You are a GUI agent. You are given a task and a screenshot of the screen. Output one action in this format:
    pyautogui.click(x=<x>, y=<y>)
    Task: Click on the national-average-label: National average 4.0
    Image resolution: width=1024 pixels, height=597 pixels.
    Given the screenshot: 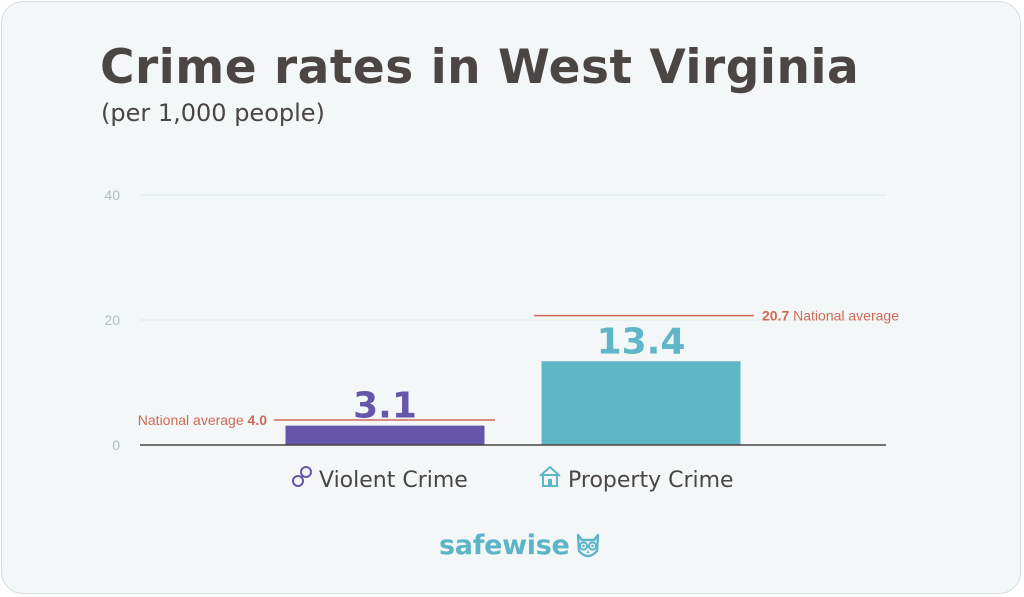 What is the action you would take?
    pyautogui.click(x=202, y=420)
    